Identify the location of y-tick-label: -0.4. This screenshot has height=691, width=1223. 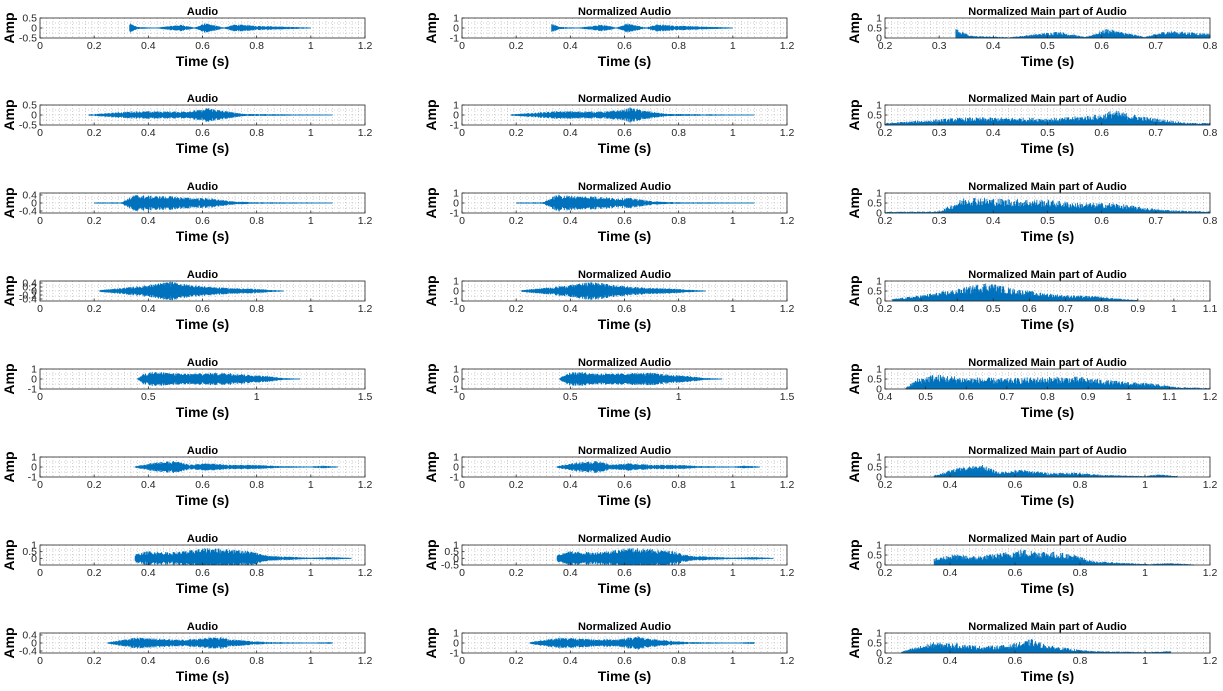
(28, 652).